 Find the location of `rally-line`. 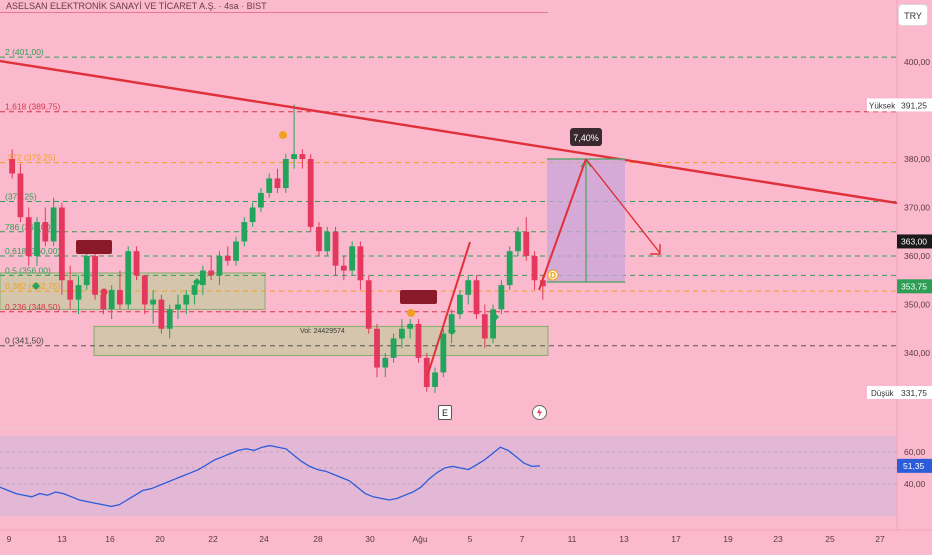

rally-line is located at coordinates (448, 309).